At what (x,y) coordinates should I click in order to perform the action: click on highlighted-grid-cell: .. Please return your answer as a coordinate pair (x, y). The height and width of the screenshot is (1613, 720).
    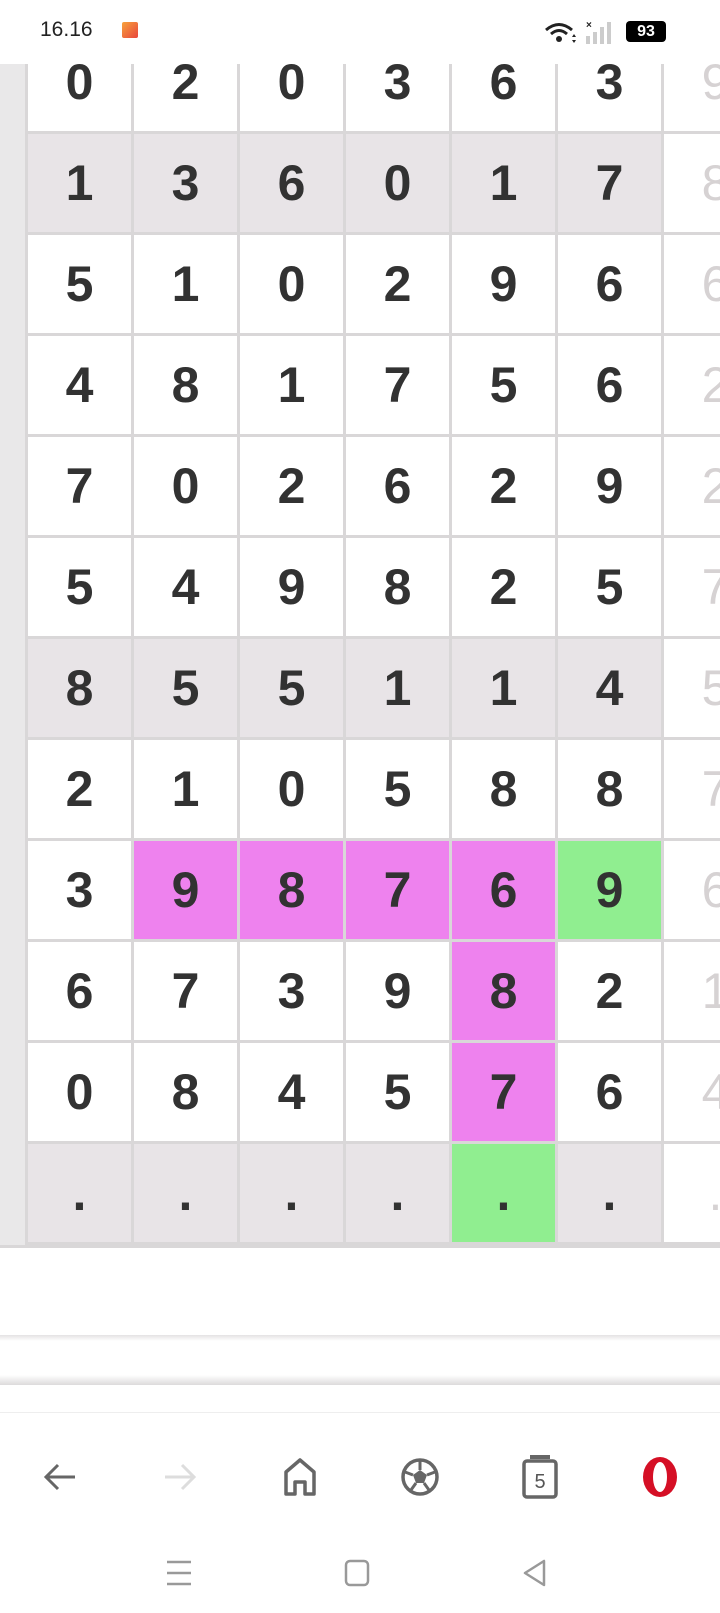
    Looking at the image, I should click on (503, 1193).